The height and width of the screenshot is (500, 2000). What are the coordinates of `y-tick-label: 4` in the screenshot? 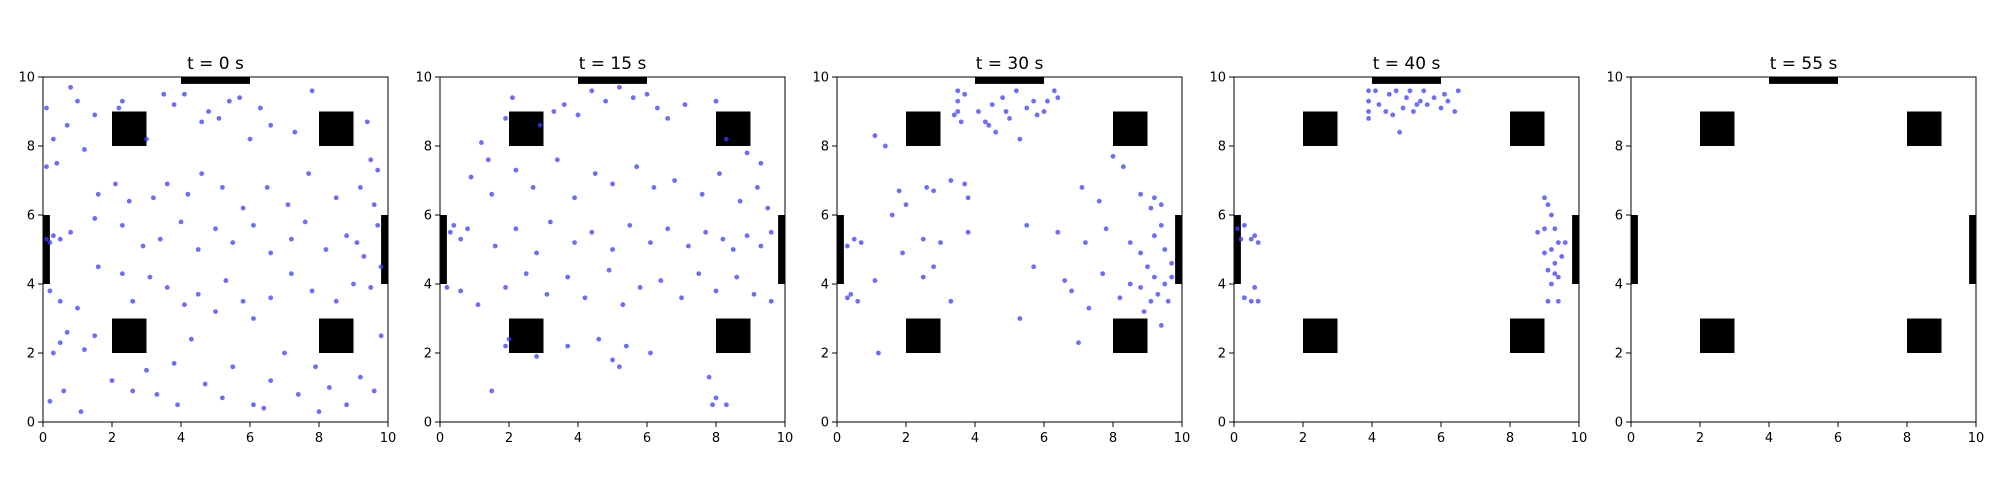 It's located at (31, 285).